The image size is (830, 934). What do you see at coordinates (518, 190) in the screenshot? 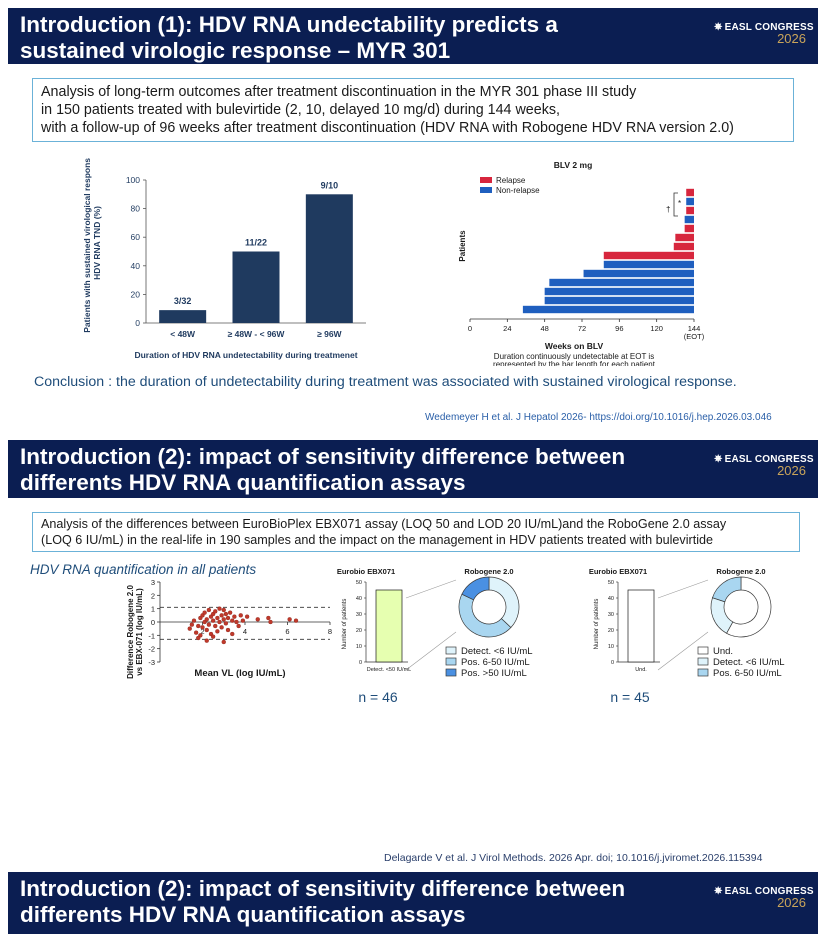
I see `legend-nonrelapse-label: Non-relapse` at bounding box center [518, 190].